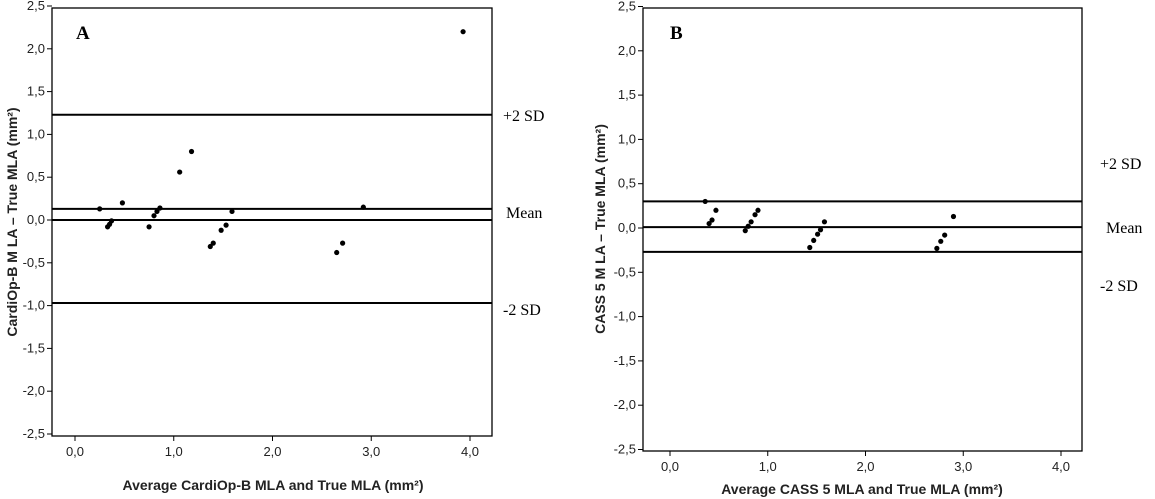  I want to click on b-x-tick-label: 4,0, so click(1061, 466).